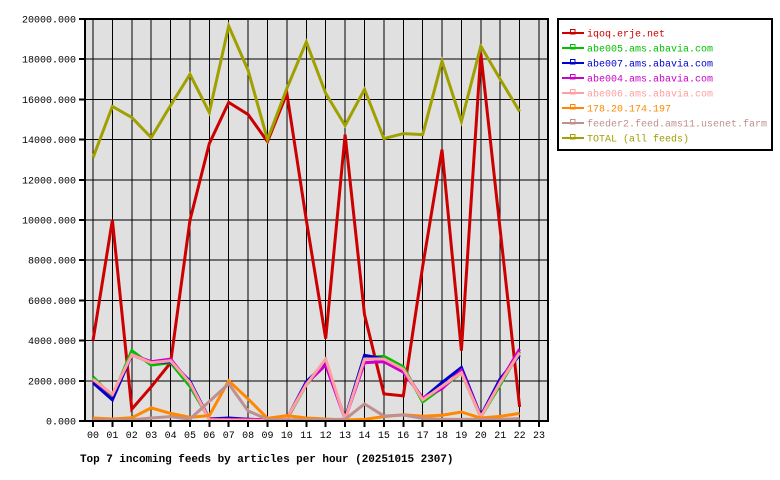 This screenshot has height=480, width=780. I want to click on svg-text: abe005.ams.abavia.com, so click(650, 50).